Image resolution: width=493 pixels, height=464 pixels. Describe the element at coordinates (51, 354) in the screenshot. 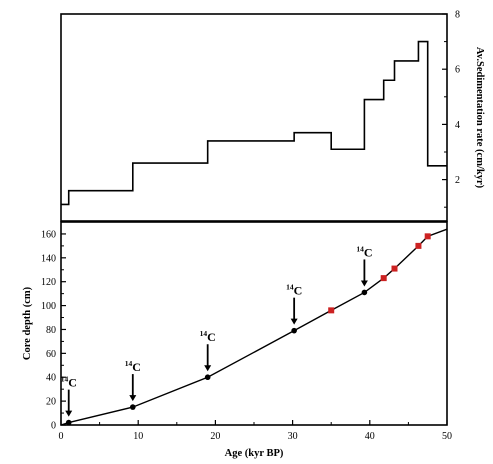

I see `bottom-y-tick-label: 60` at that location.